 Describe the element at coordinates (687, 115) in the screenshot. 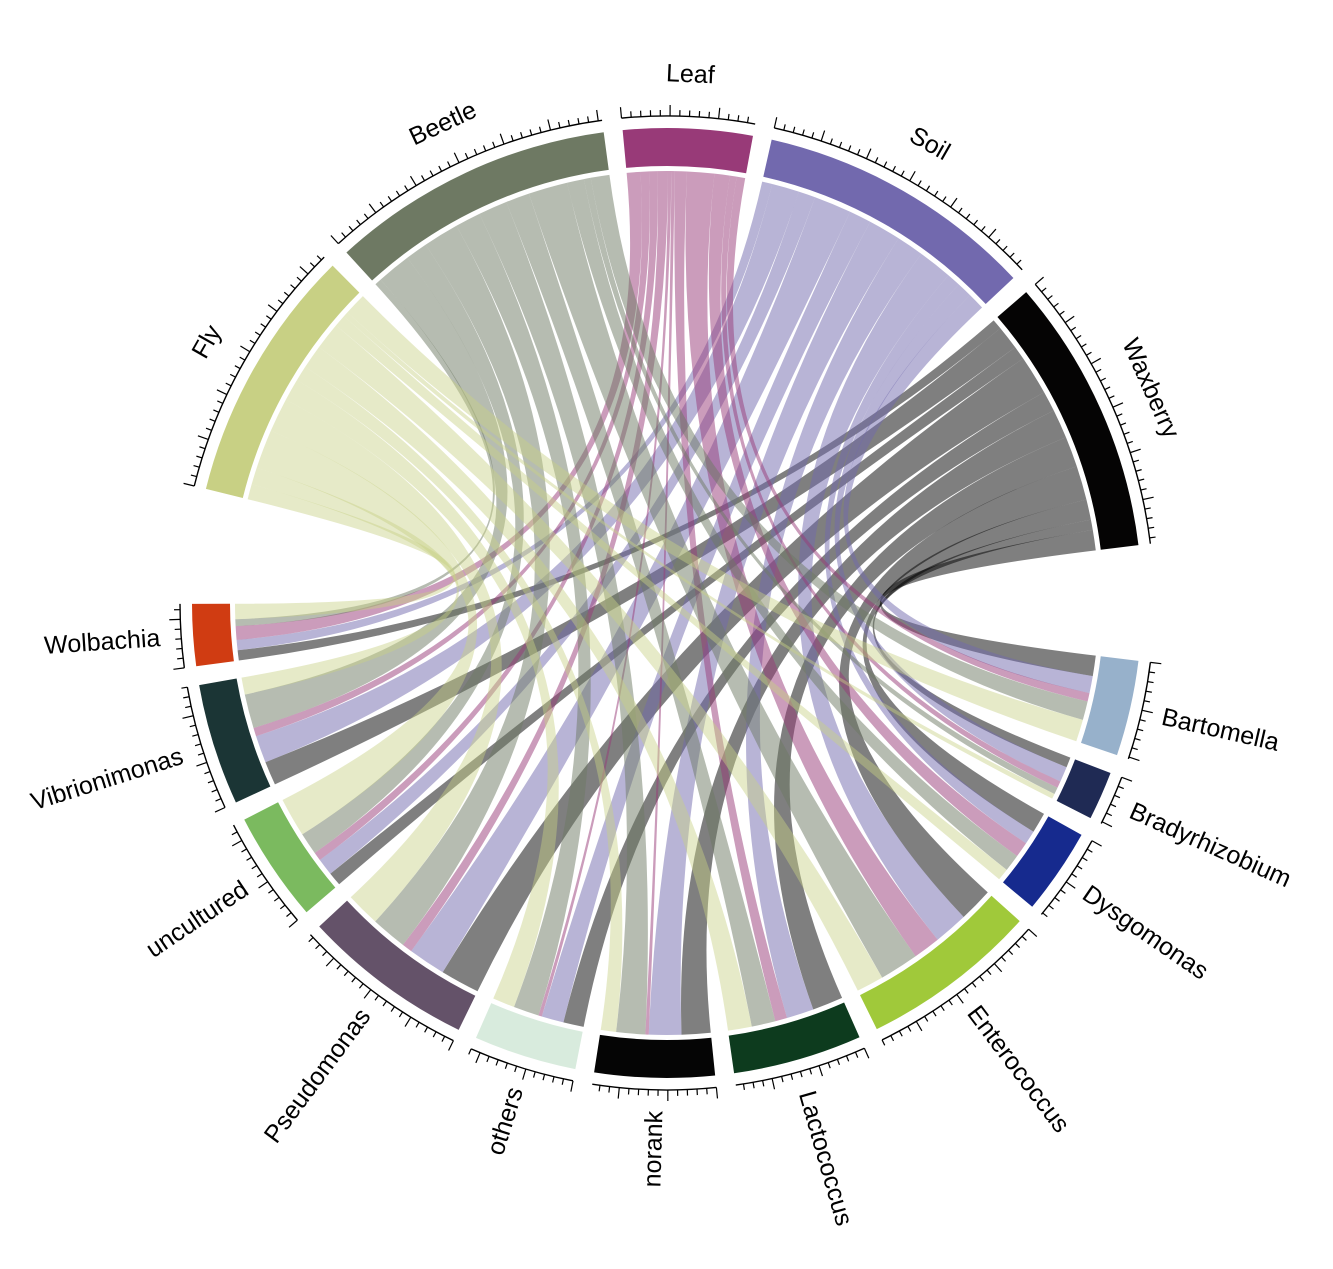

I see `axis-leaf` at that location.